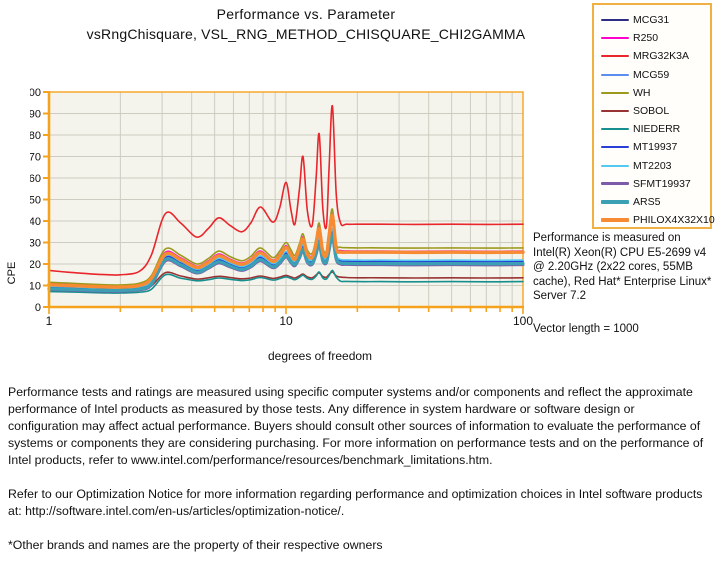 Image resolution: width=715 pixels, height=570 pixels. I want to click on legend-item-wh: WH, so click(655, 93).